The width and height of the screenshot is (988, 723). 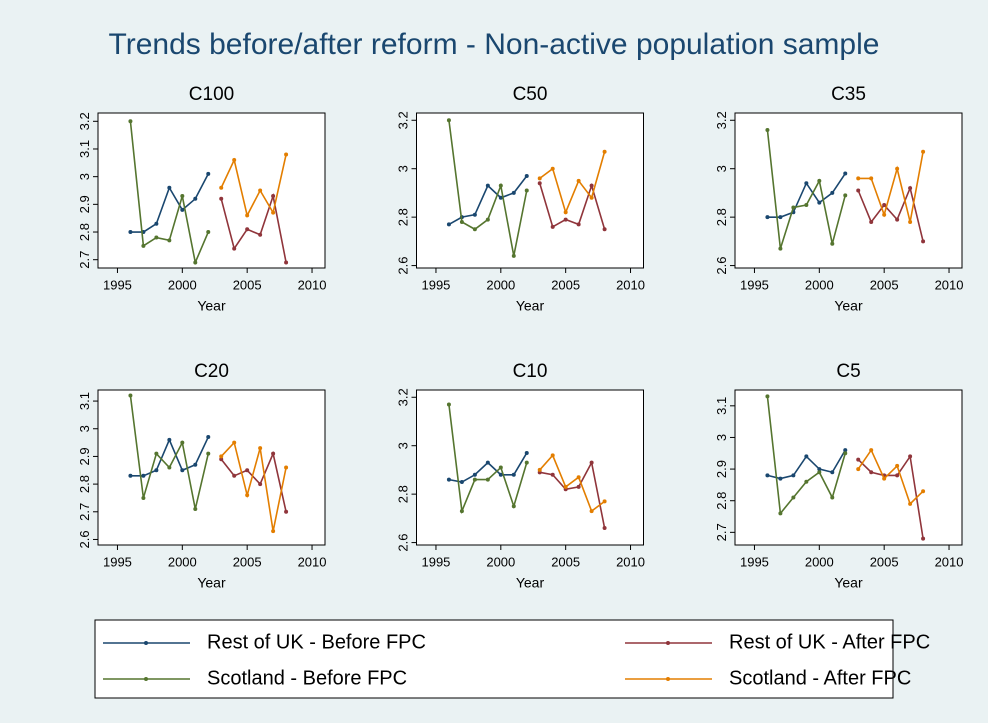 I want to click on panel-title: C35, so click(x=848, y=94).